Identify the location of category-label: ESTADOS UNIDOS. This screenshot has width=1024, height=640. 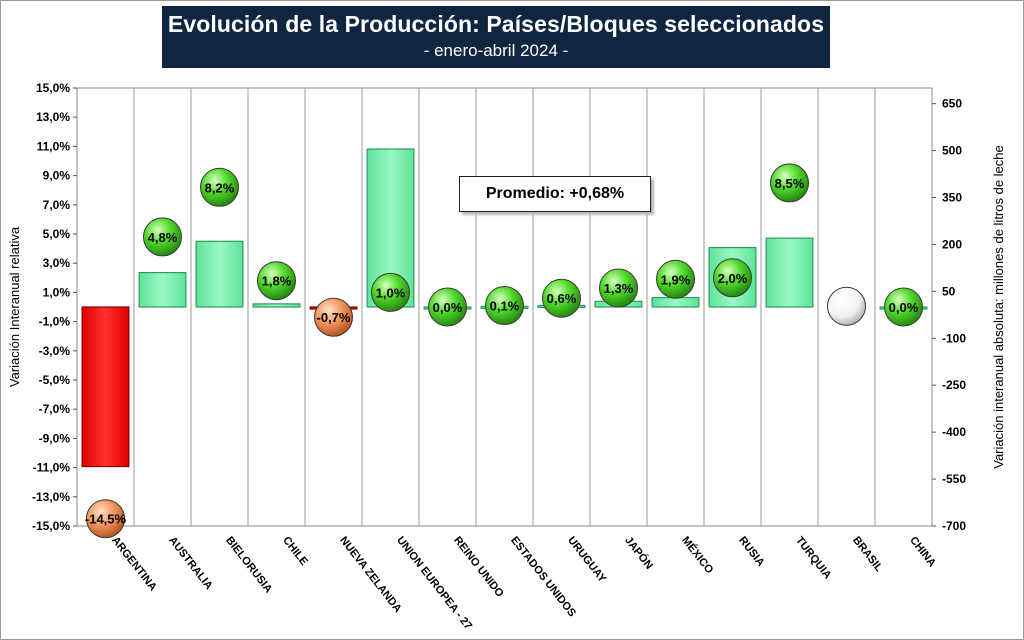
(543, 576).